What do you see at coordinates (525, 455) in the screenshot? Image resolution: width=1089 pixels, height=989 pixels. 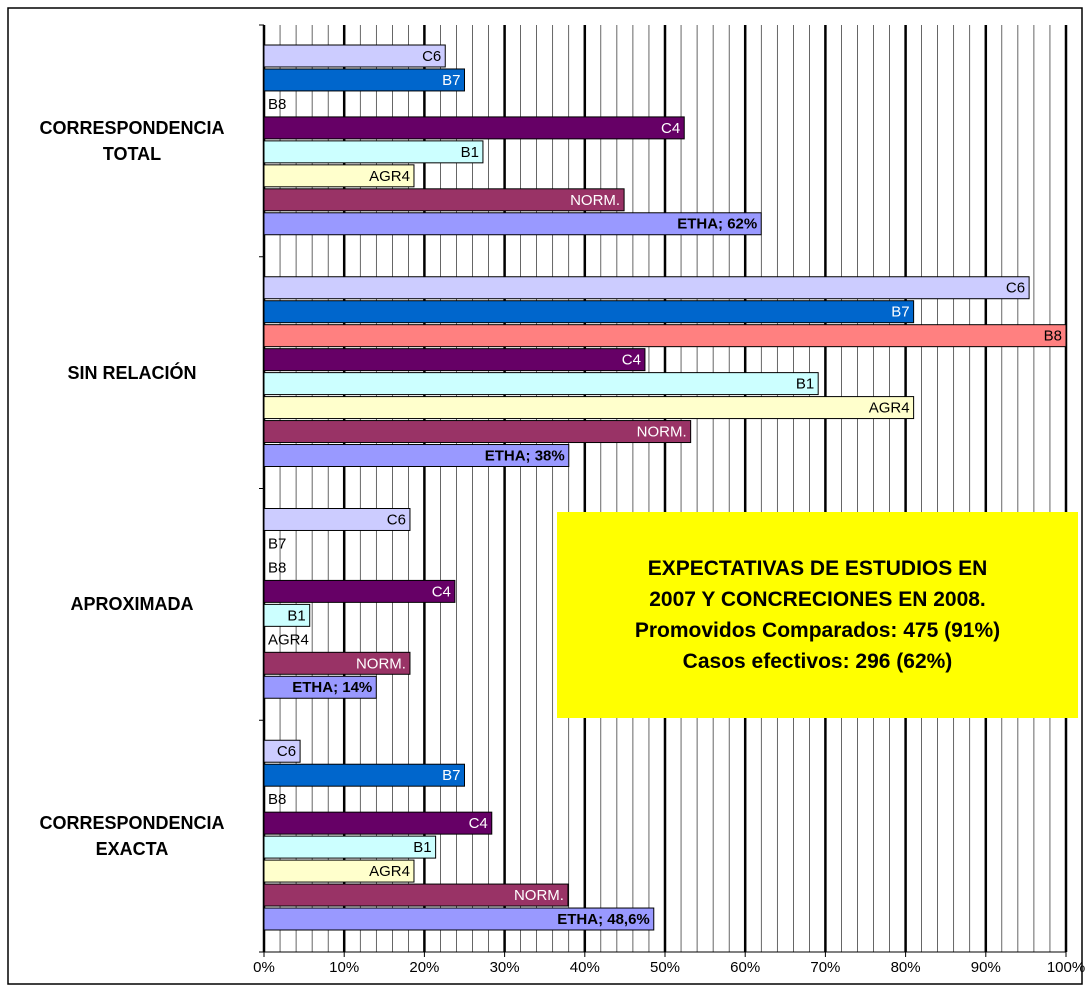 I see `data-label: ETHA; 38%` at bounding box center [525, 455].